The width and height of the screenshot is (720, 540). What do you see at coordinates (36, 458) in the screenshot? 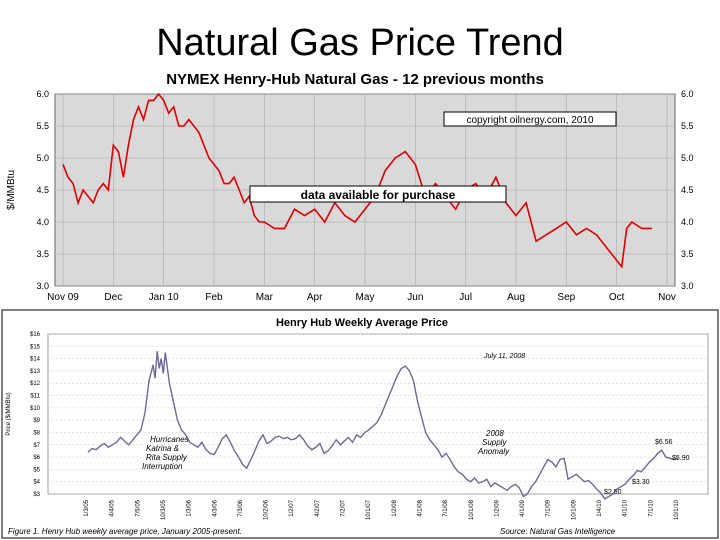
I see `chart2-y-tick-label: $6` at bounding box center [36, 458].